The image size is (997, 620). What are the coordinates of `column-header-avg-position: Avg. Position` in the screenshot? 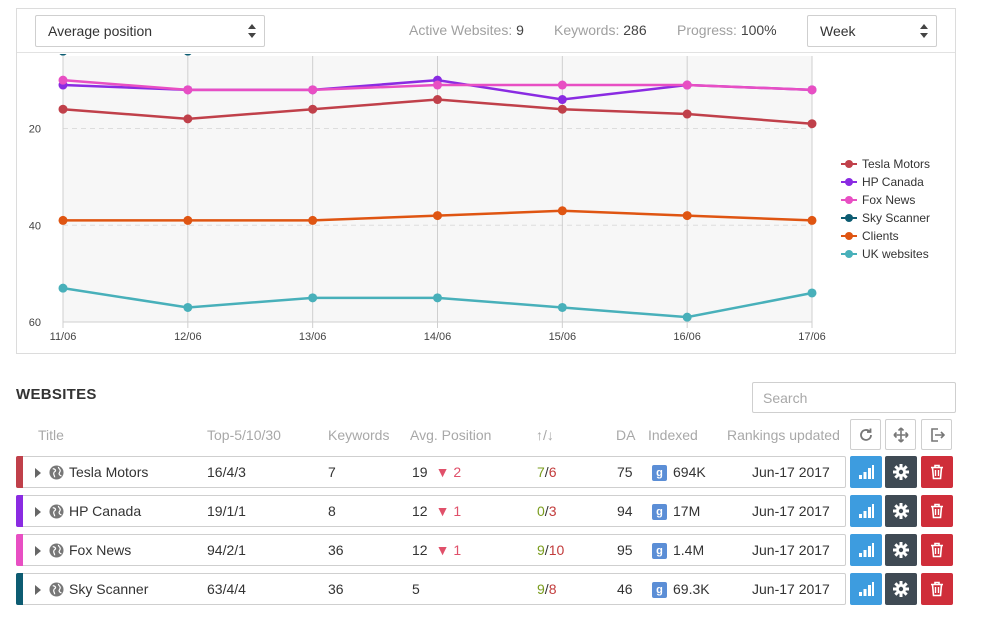 It's located at (451, 435).